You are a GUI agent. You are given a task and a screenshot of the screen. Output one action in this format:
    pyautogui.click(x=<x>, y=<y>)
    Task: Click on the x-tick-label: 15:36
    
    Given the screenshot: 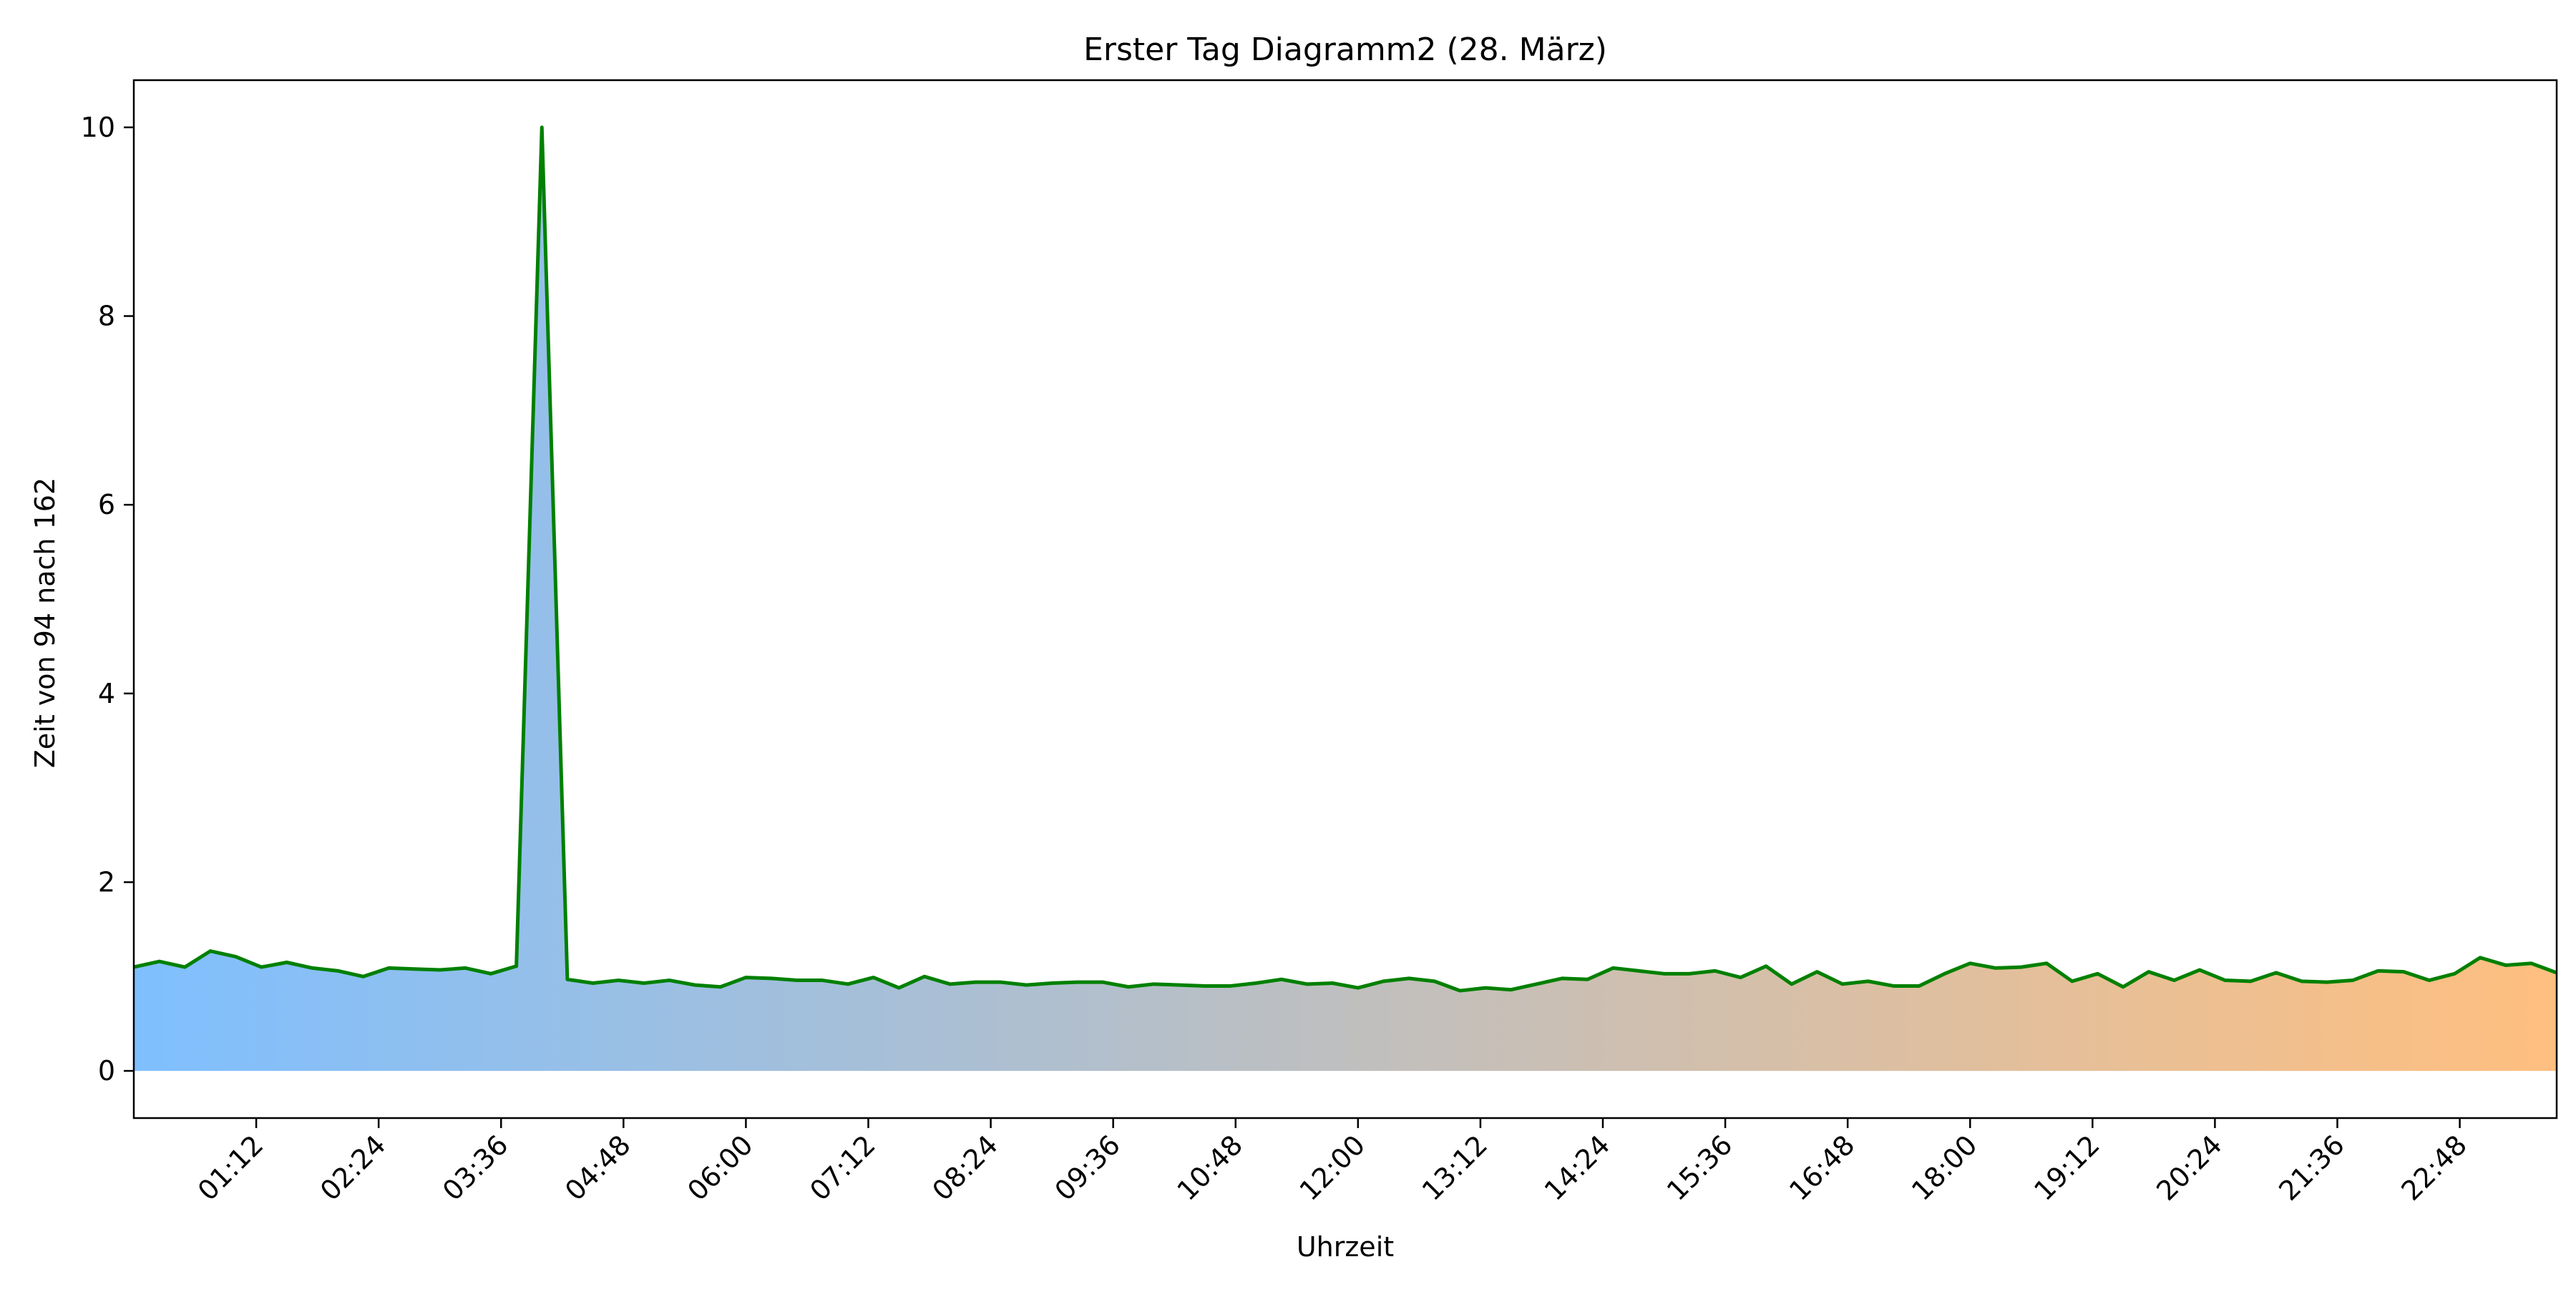 What is the action you would take?
    pyautogui.click(x=1700, y=1168)
    